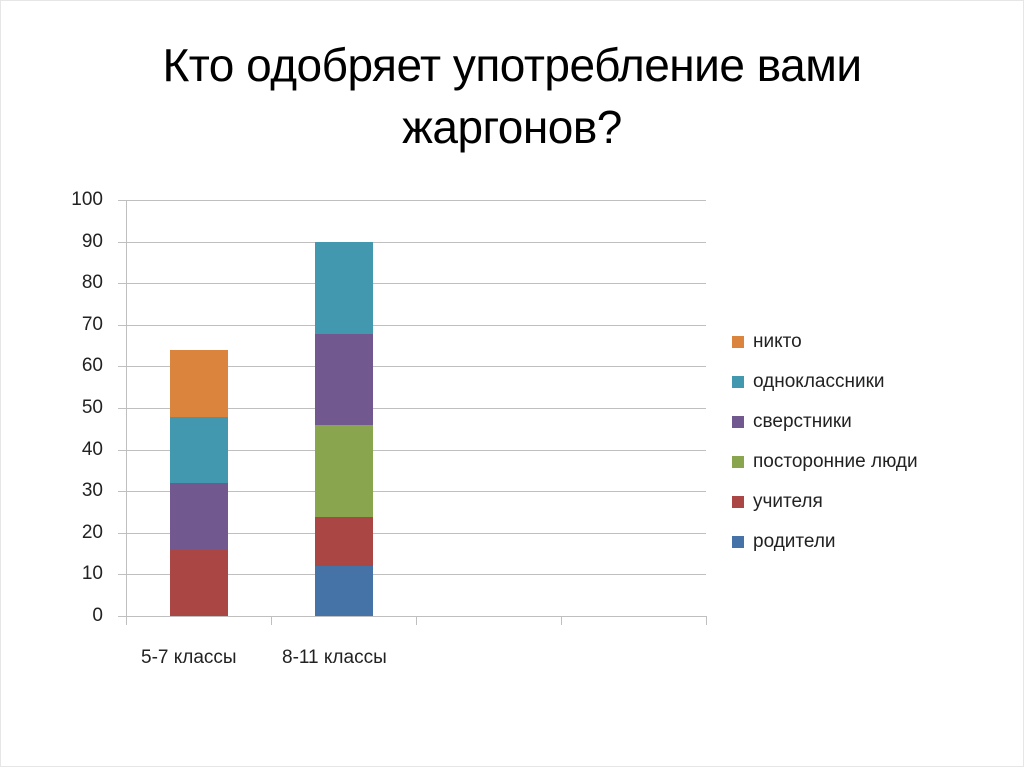 The image size is (1024, 767). I want to click on legend-label: посторонние люди, so click(835, 461).